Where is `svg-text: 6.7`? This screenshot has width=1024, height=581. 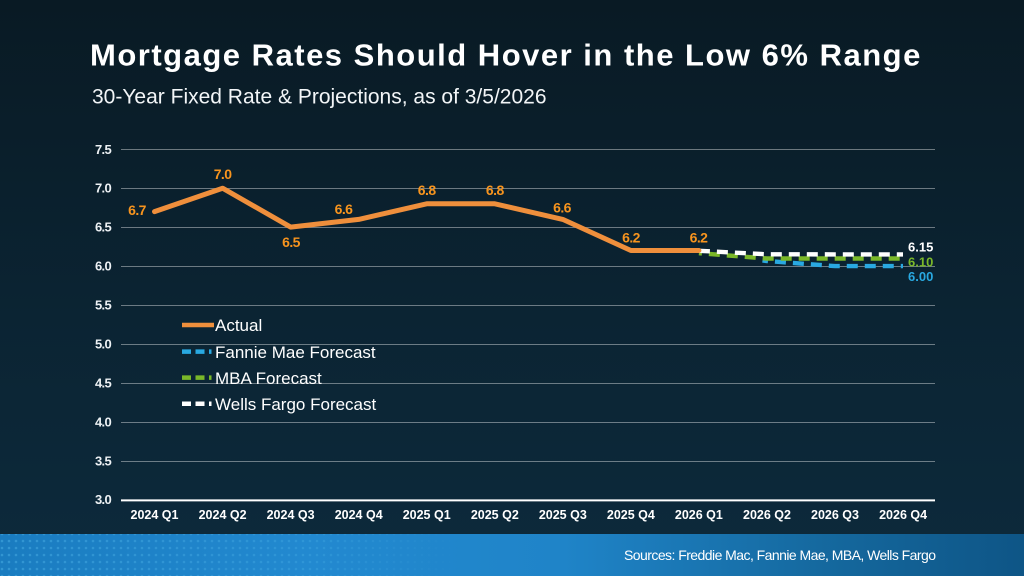 svg-text: 6.7 is located at coordinates (137, 210).